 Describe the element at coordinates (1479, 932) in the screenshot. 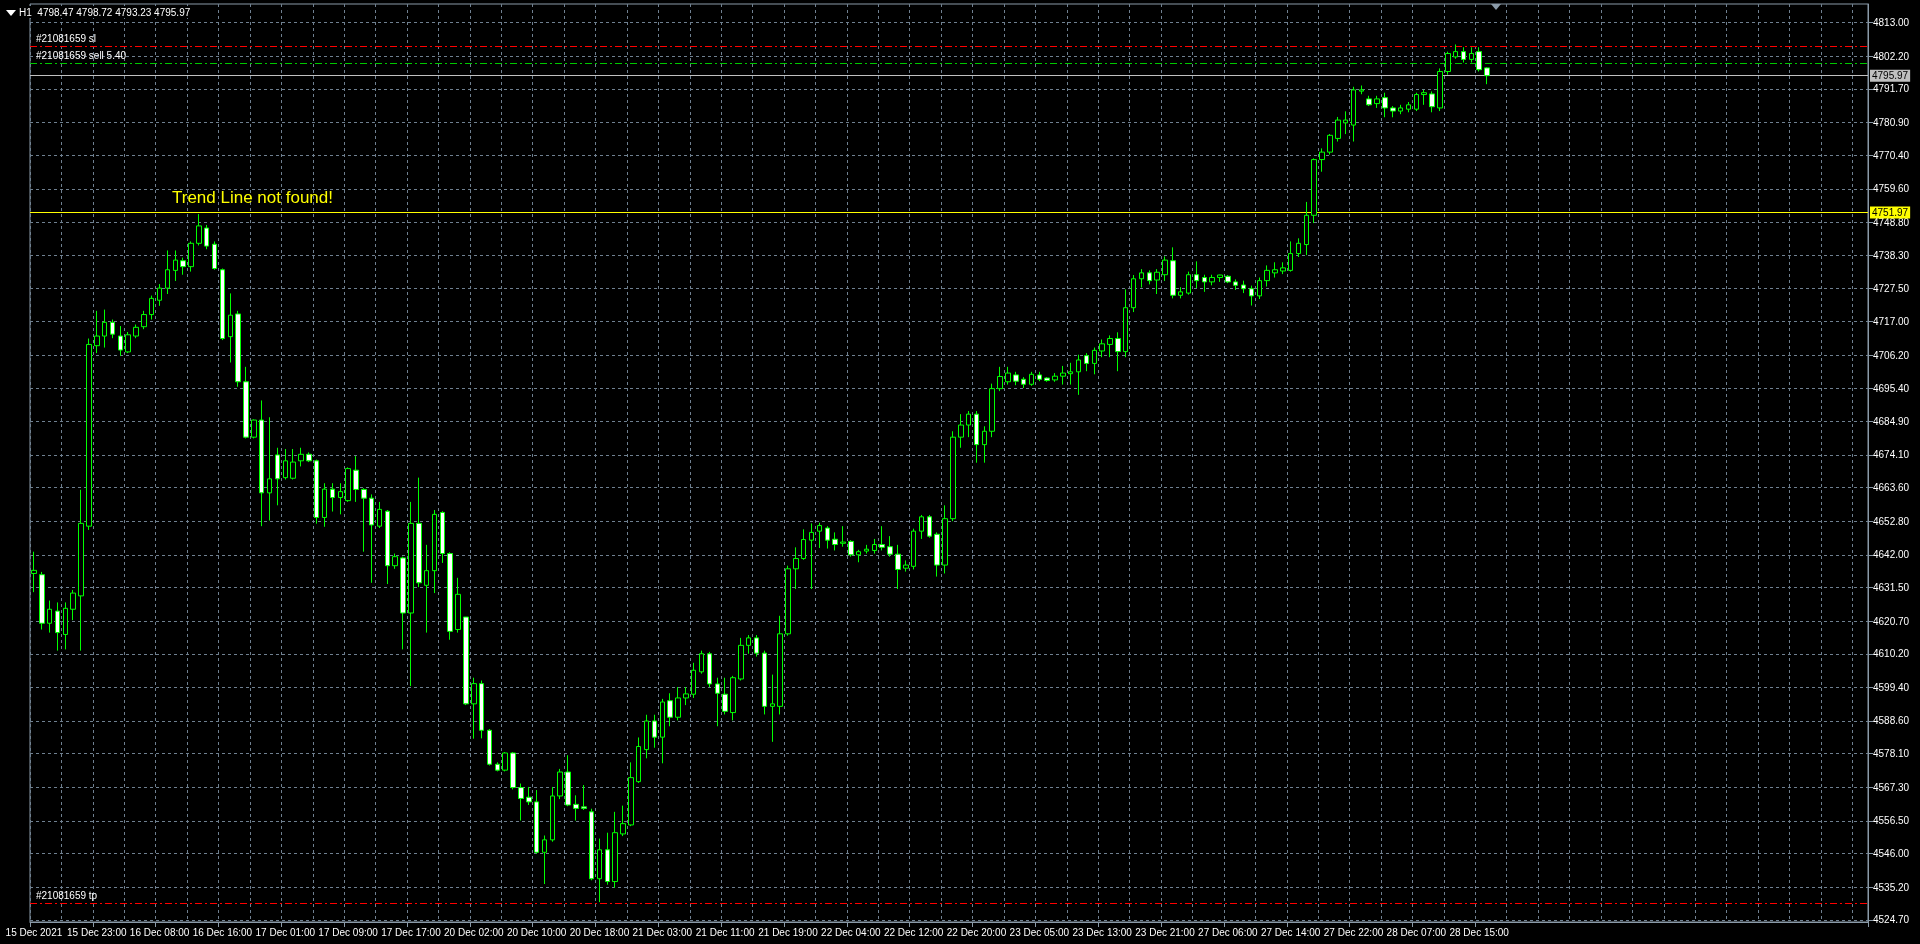

I see `x-tick-label: 28 Dec 15:00` at that location.